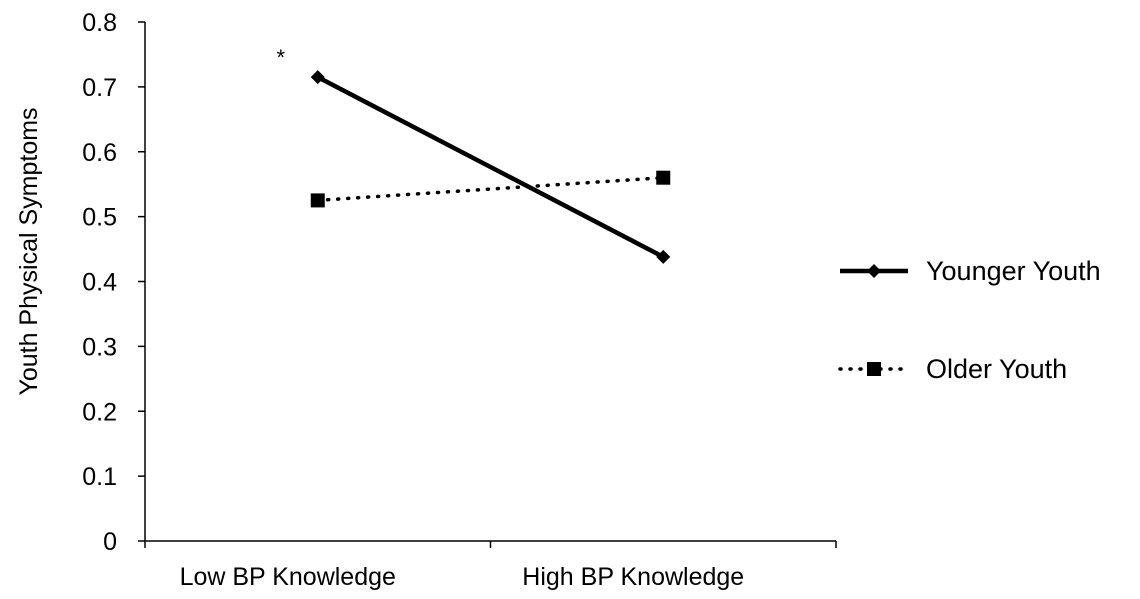 This screenshot has width=1140, height=599. I want to click on y-tick-label: 0, so click(110, 542).